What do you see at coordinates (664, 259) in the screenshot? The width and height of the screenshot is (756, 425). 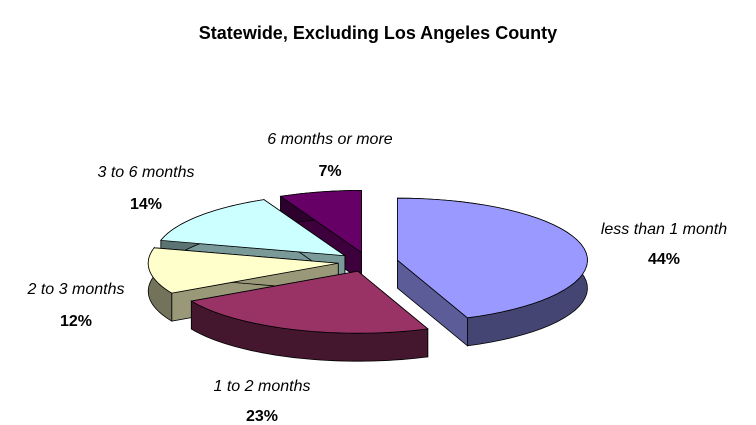 I see `value-label: 44%` at bounding box center [664, 259].